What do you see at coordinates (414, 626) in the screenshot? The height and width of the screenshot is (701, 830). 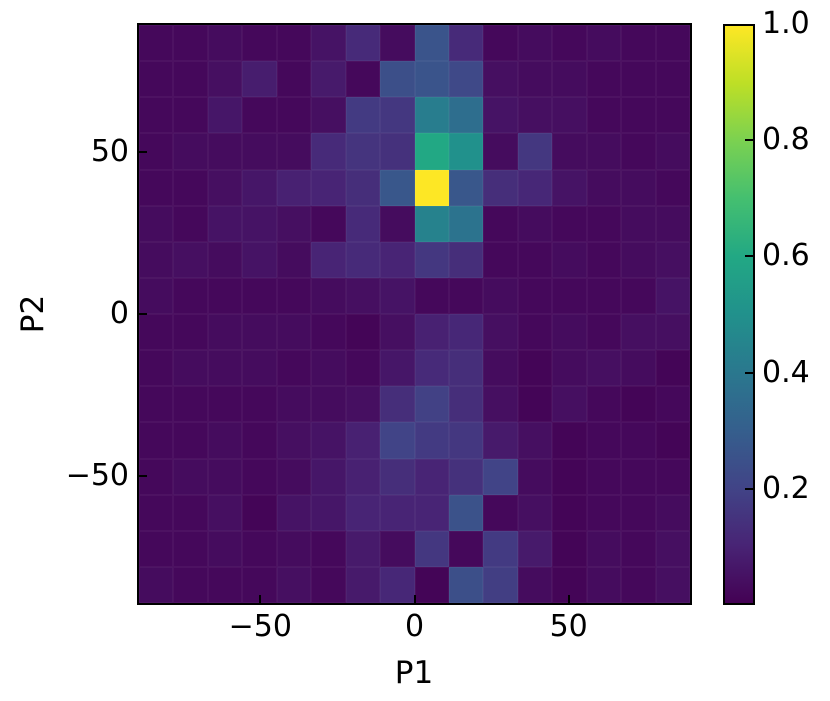 I see `x-axis-tick-label: 0` at bounding box center [414, 626].